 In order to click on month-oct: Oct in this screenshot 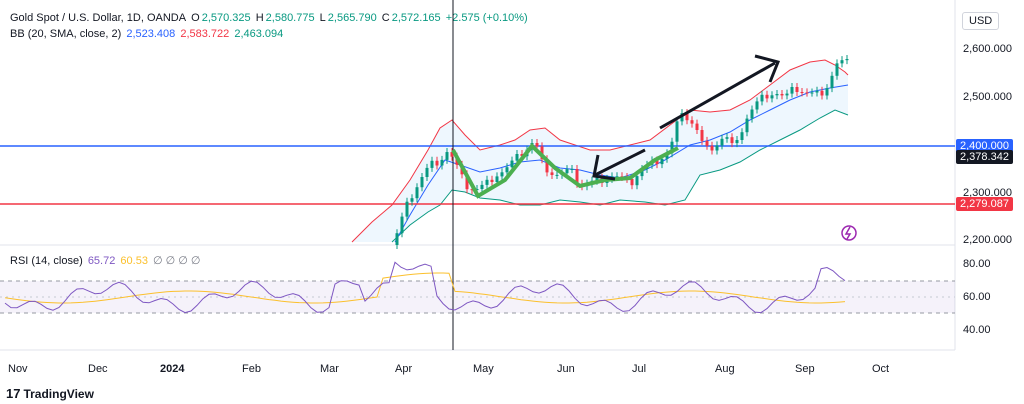, I will do `click(881, 369)`.